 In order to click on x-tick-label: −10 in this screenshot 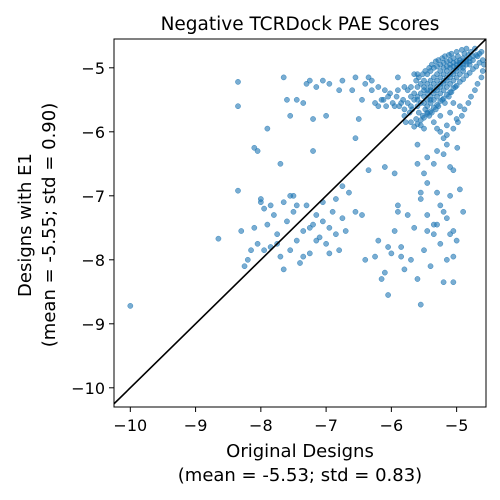, I will do `click(130, 425)`.